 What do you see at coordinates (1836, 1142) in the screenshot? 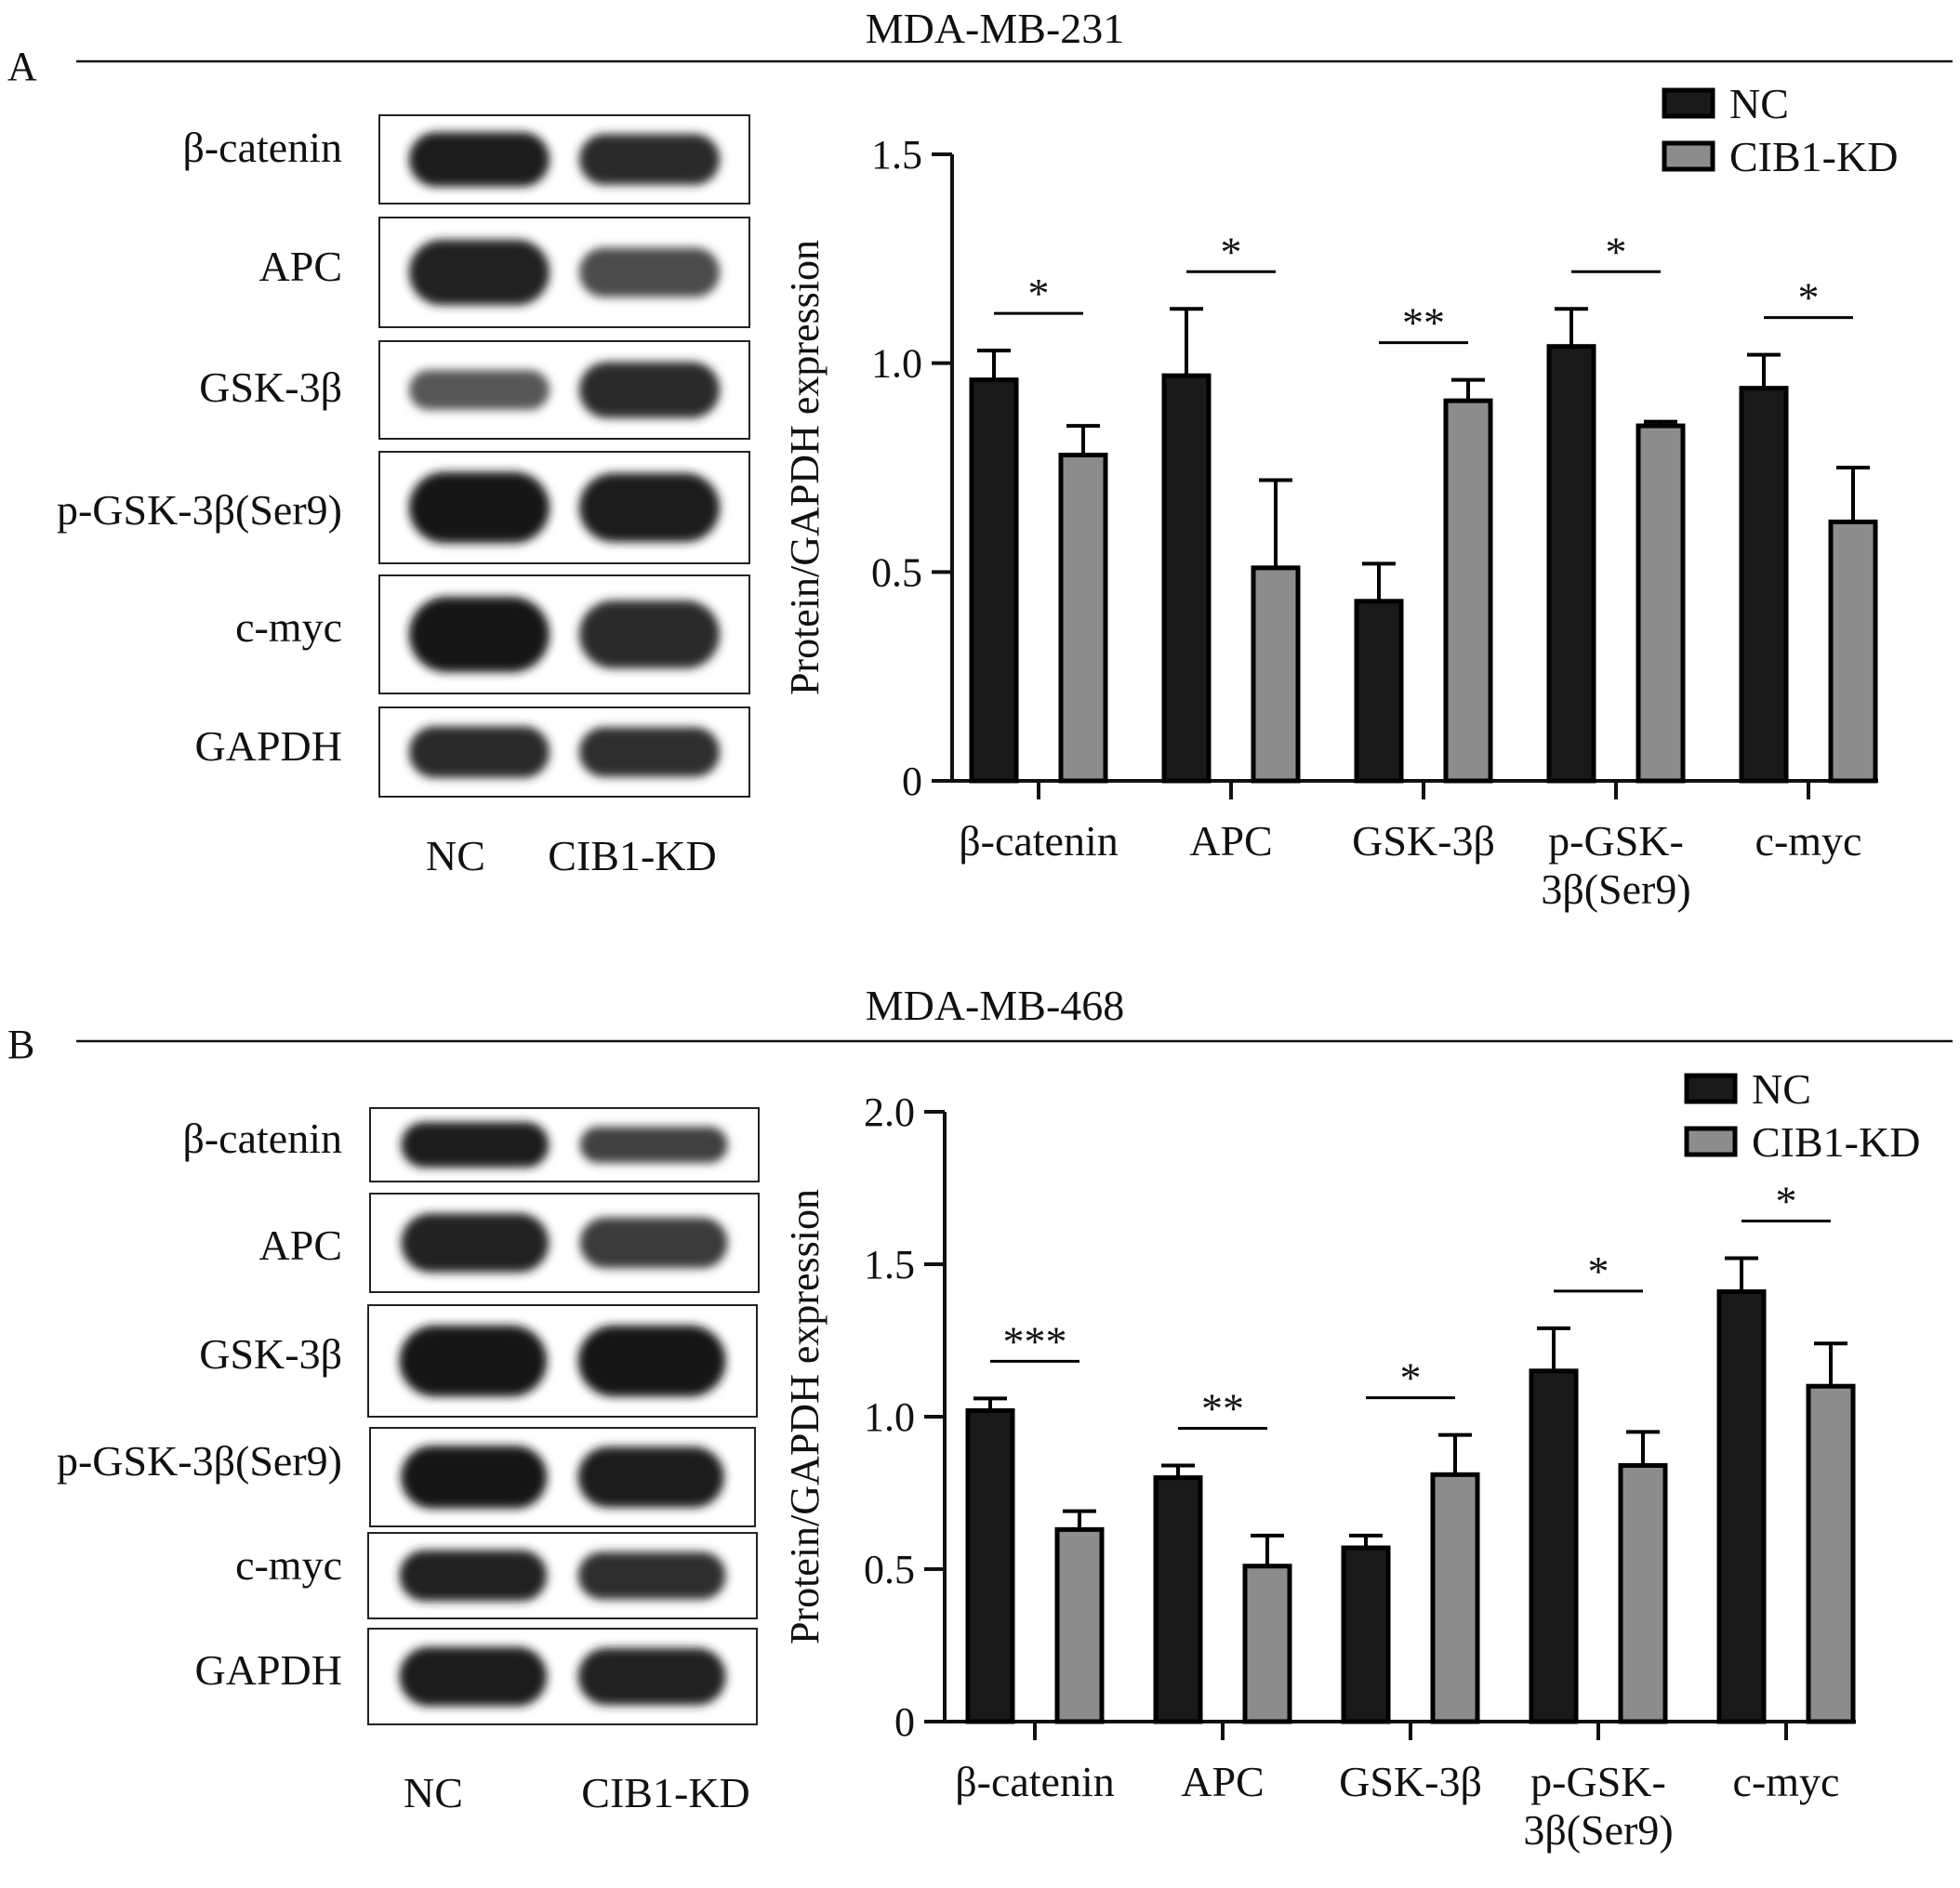
I see `legend-label: CIB1-KD` at bounding box center [1836, 1142].